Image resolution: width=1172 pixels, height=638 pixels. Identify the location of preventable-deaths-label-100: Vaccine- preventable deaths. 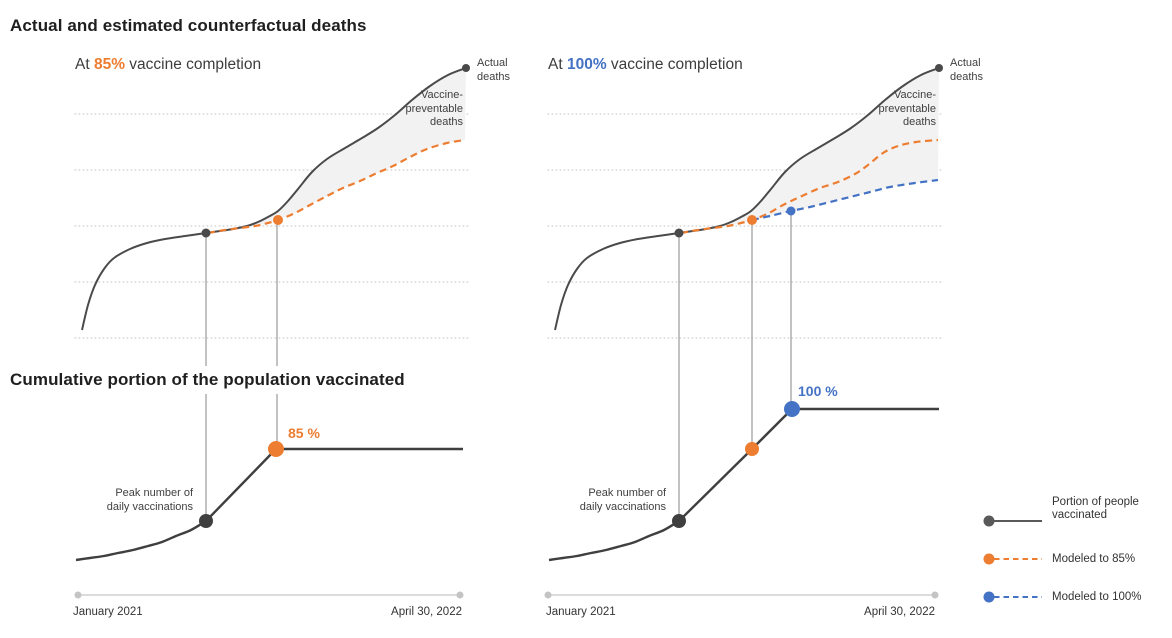
(907, 108).